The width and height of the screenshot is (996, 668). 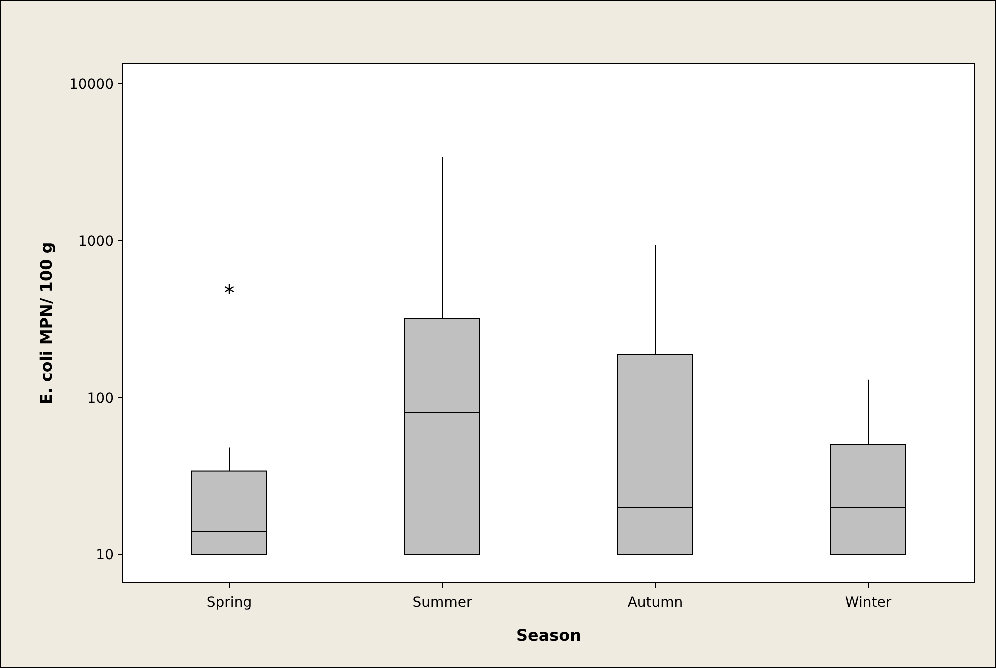 What do you see at coordinates (46, 323) in the screenshot?
I see `y-axis-title: E. coli MPN/ 100 g` at bounding box center [46, 323].